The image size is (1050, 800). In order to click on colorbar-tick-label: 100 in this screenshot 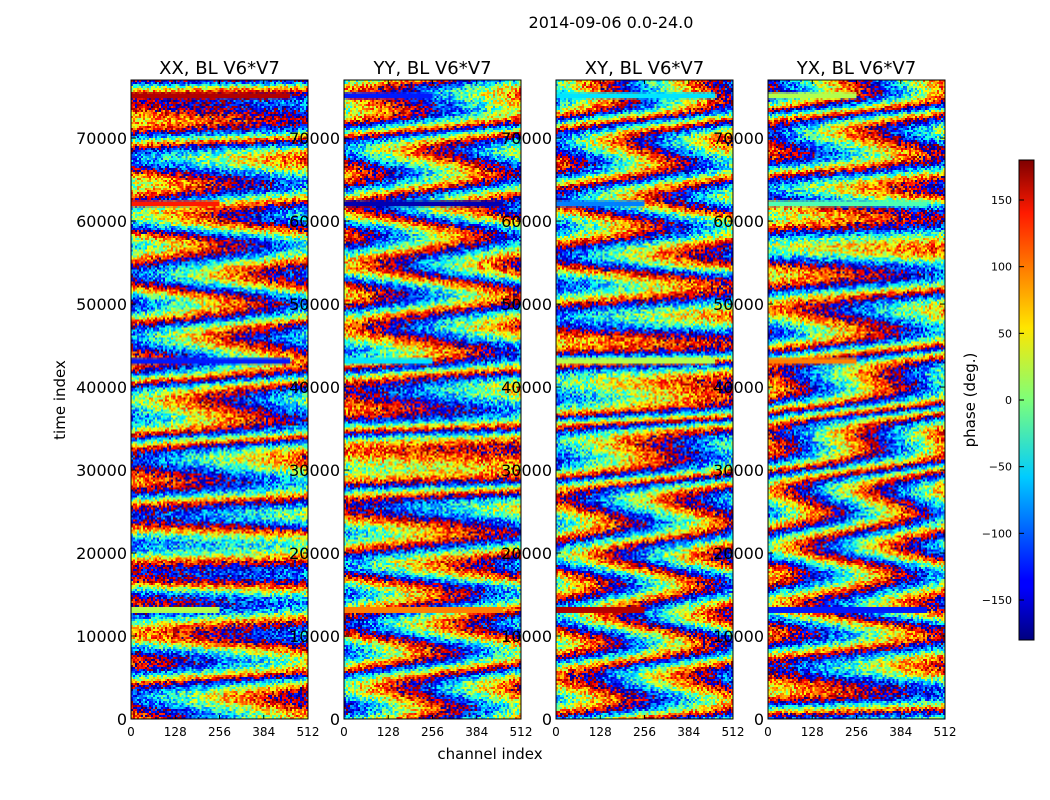, I will do `click(1001, 267)`.